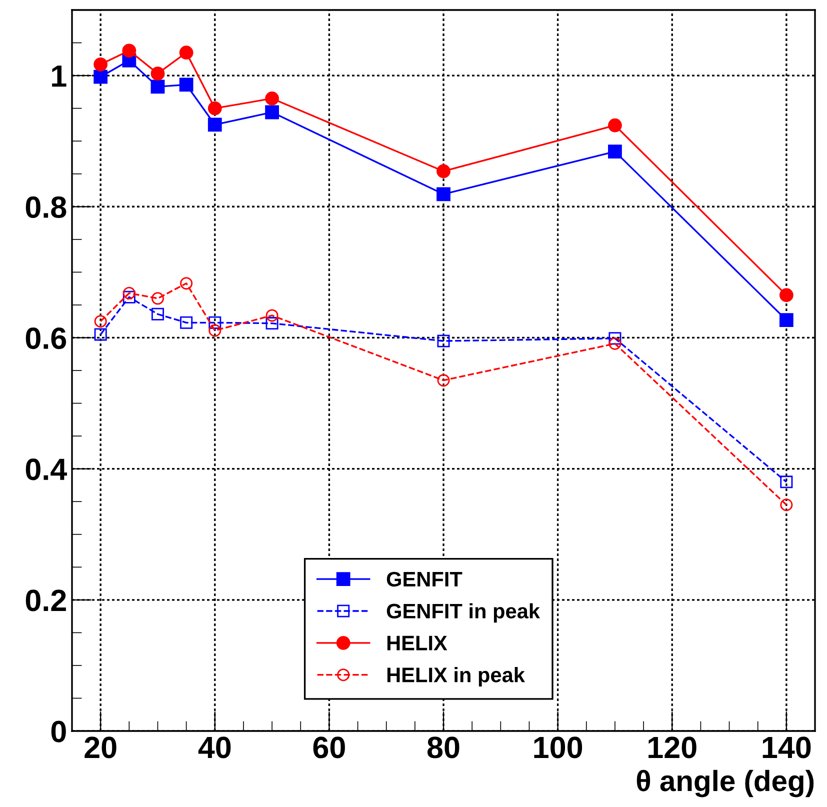  What do you see at coordinates (725, 784) in the screenshot?
I see `x-axis-title: θ angle (deg)` at bounding box center [725, 784].